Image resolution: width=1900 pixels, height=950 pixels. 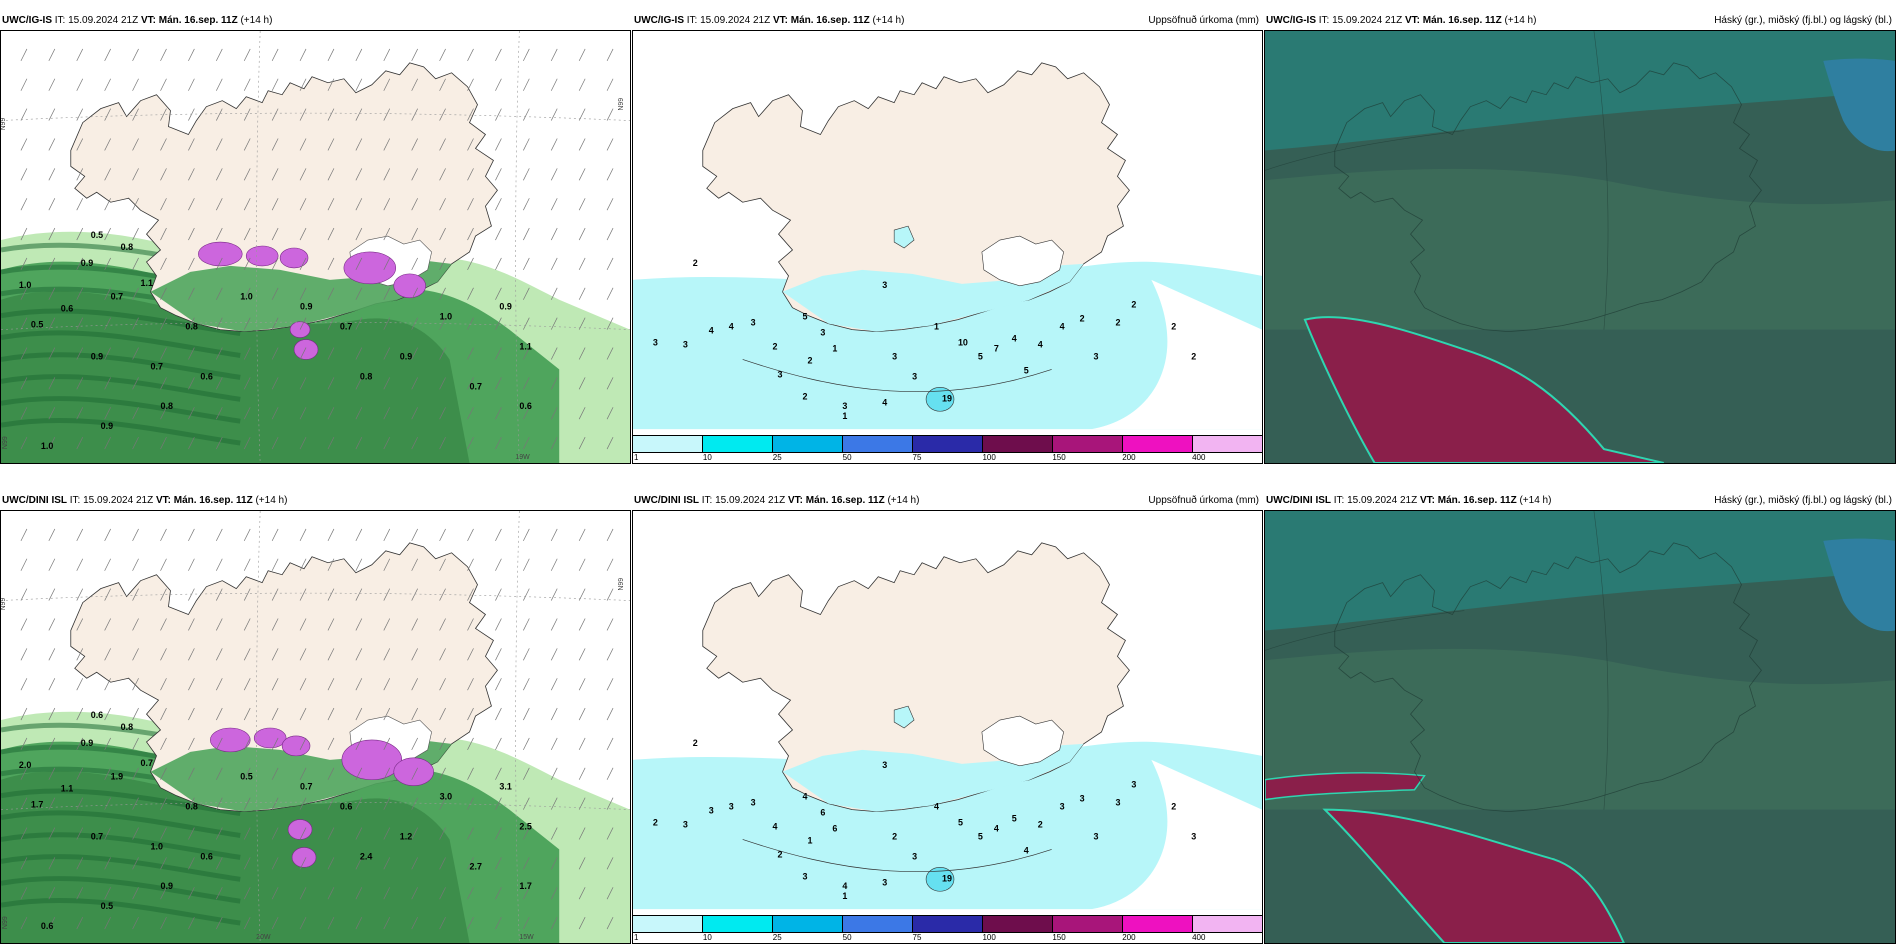 I want to click on it-value: 15.09.2024 21Z, so click(x=118, y=500).